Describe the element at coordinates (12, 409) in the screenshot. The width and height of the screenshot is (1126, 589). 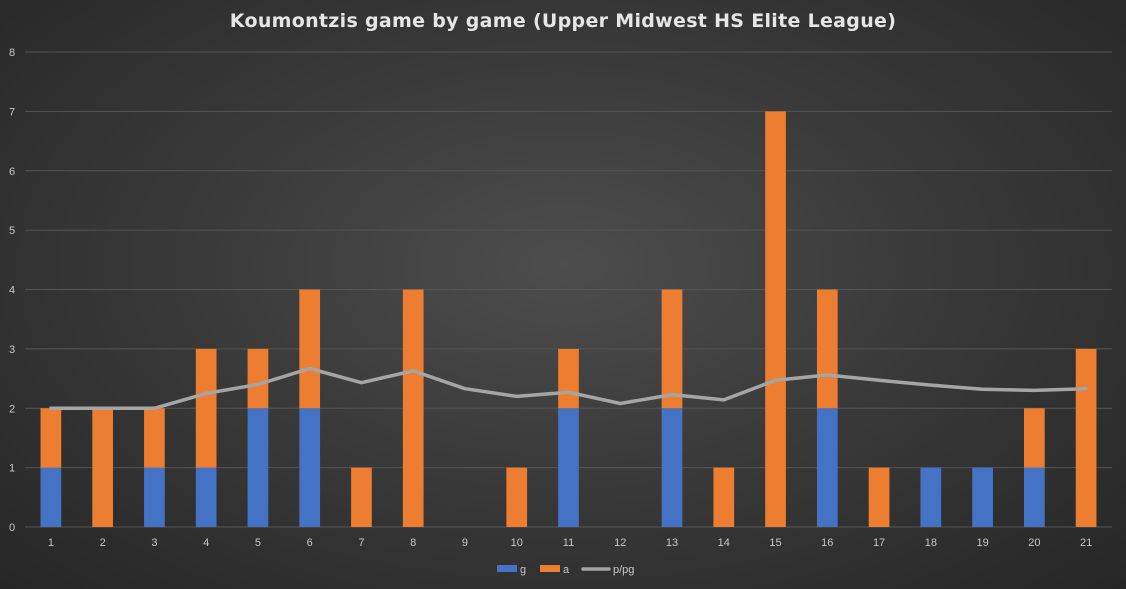
I see `y-tick-label: 2` at that location.